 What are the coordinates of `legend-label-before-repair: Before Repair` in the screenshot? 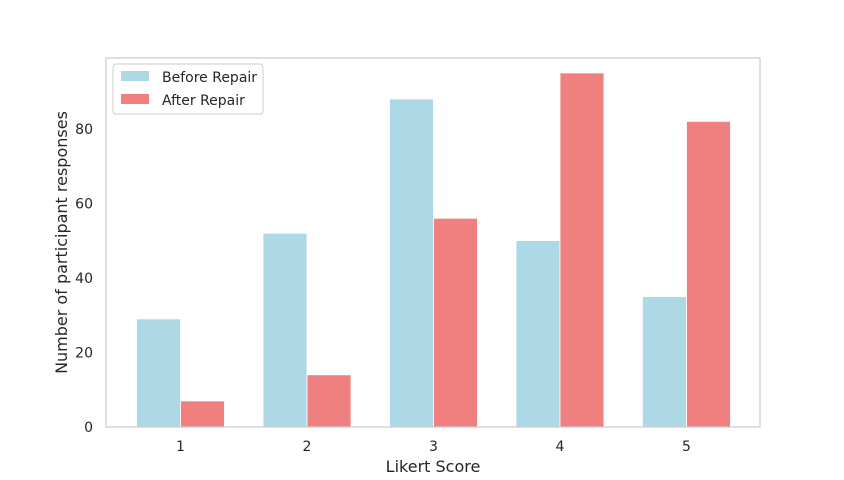 It's located at (209, 78).